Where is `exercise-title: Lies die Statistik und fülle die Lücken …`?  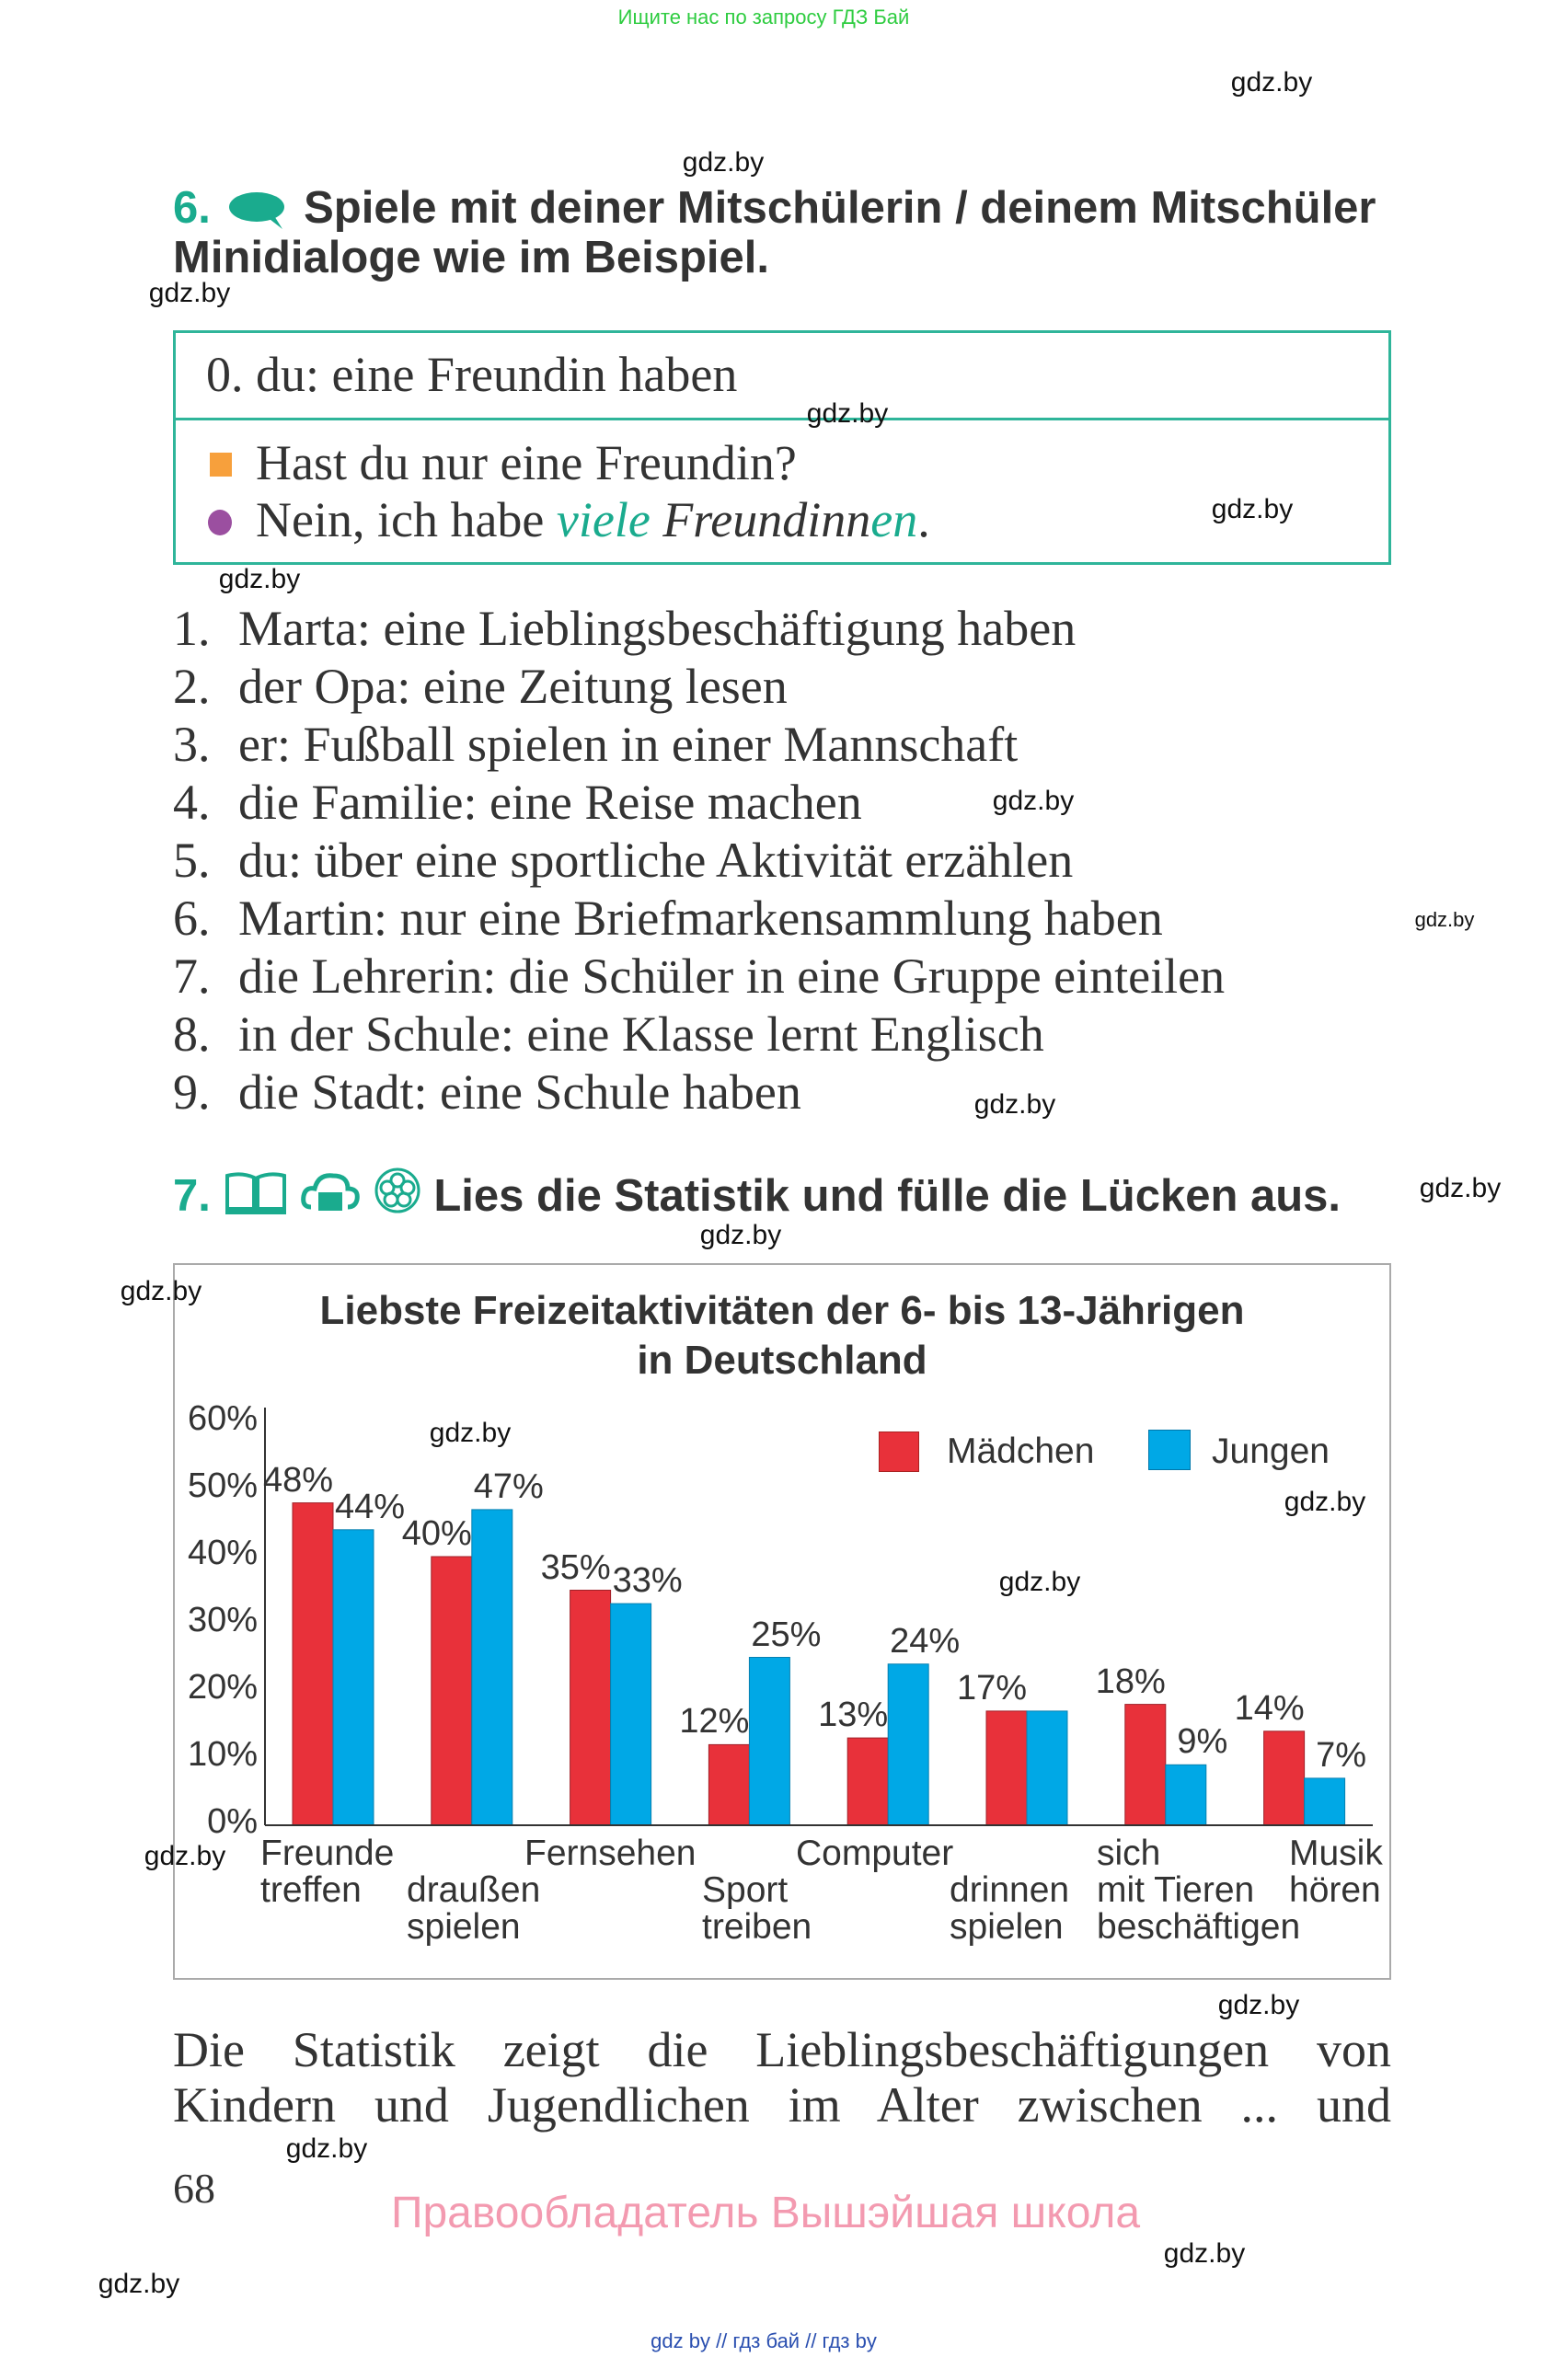
exercise-title: Lies die Statistik und fülle die Lücken … is located at coordinates (887, 1196).